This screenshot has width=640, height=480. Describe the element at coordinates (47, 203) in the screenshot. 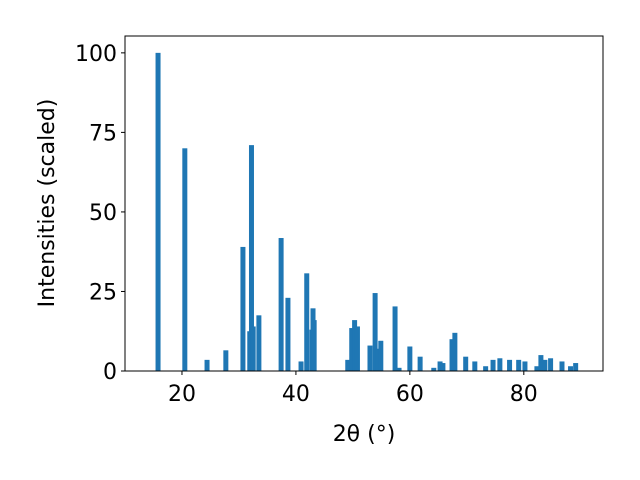

I see `y-axis-label: Intensities (scaled)` at that location.